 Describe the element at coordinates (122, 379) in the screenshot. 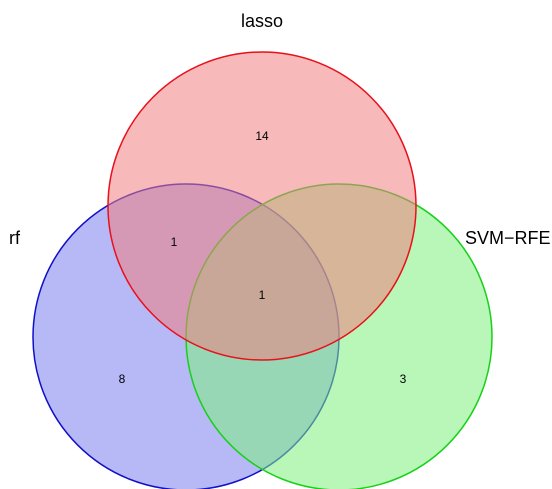

I see `count-rf-only: 8` at that location.